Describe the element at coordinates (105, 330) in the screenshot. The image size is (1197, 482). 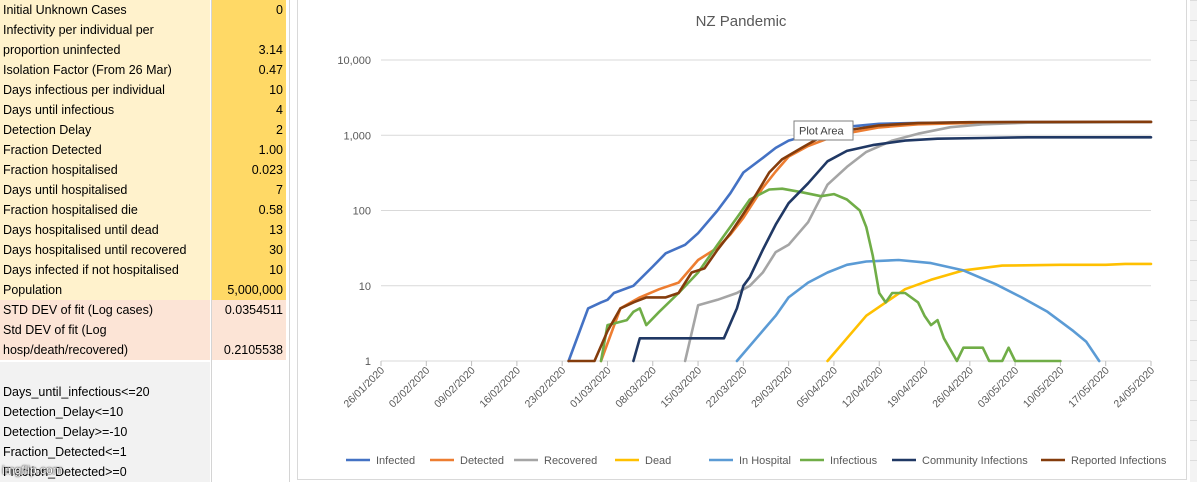
I see `fit_stats-label-cell: Std DEV of fit (Log` at that location.